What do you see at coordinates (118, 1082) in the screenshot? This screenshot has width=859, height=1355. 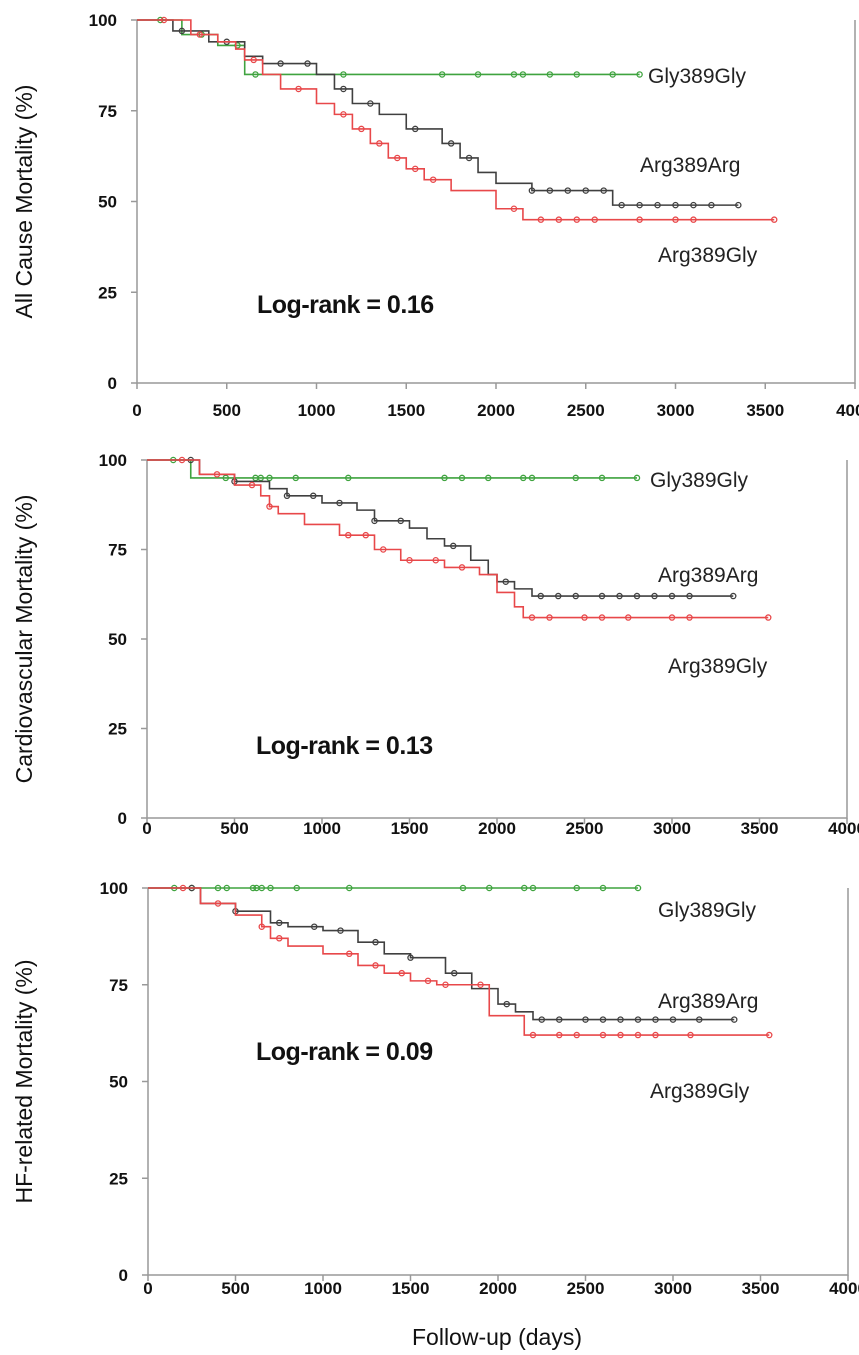 I see `y-tick-label: 50` at bounding box center [118, 1082].